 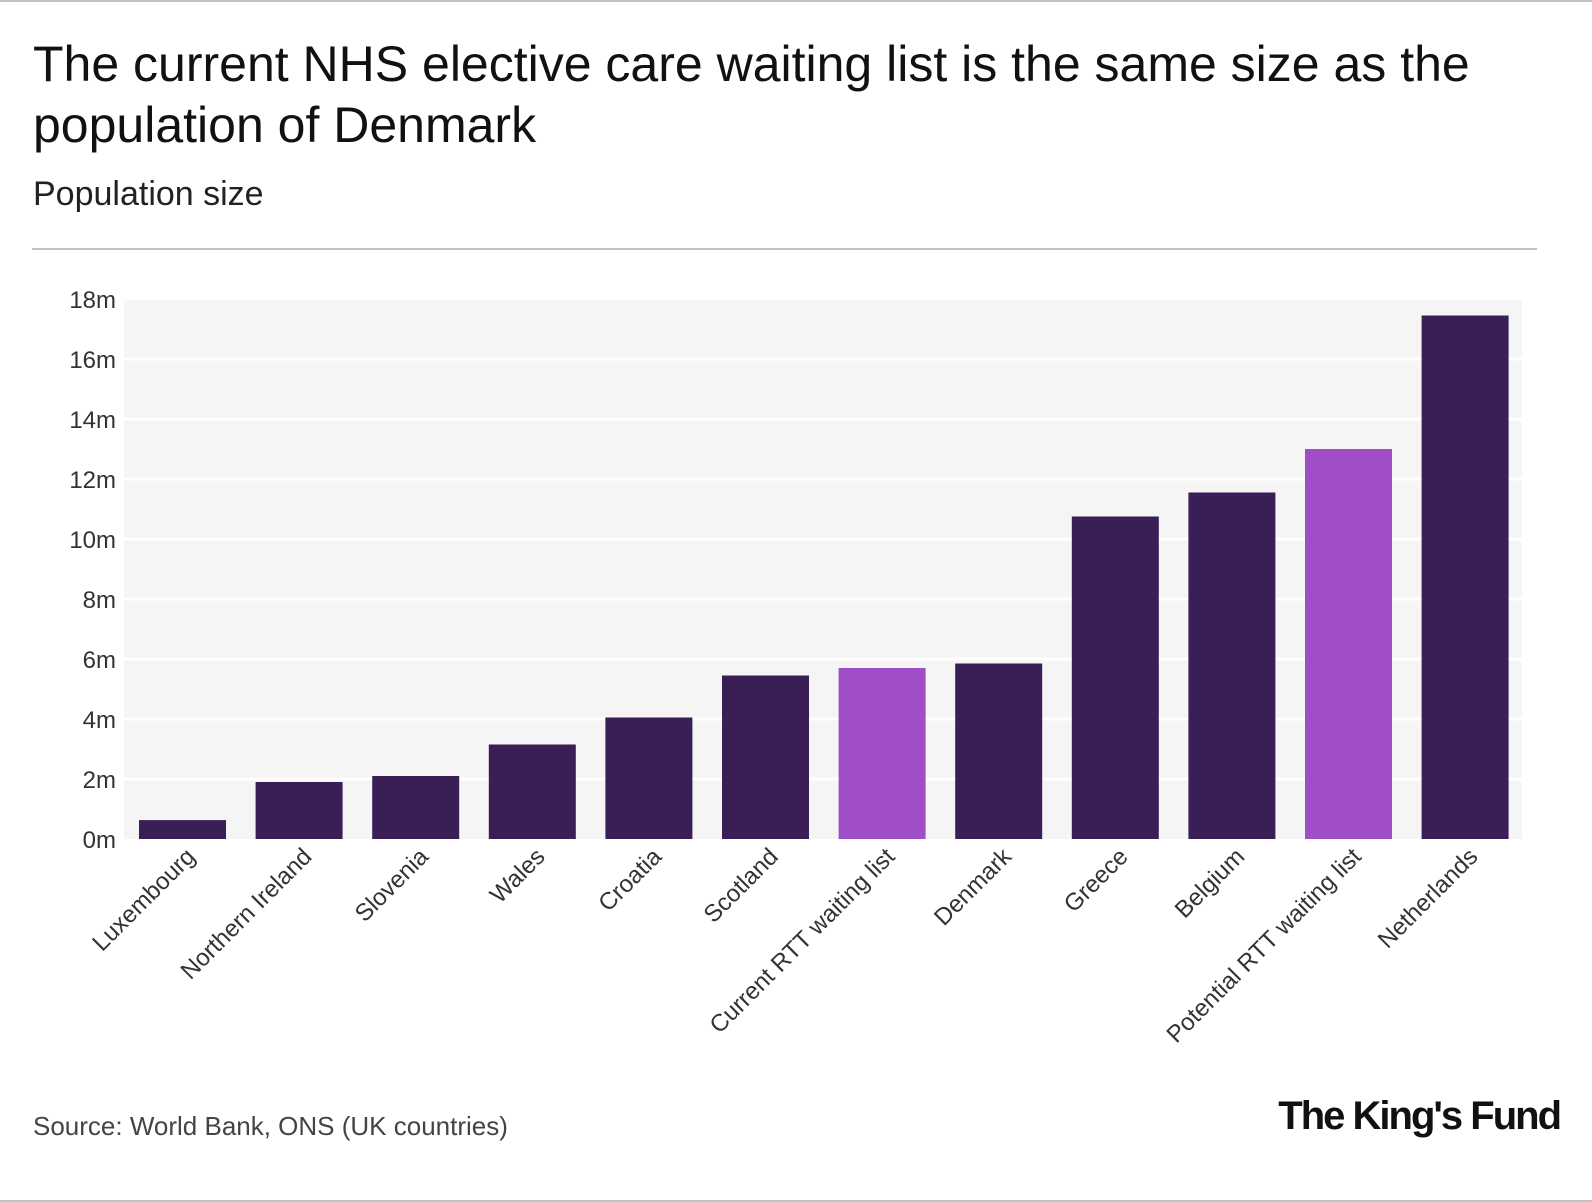 I want to click on bar-scotland, so click(x=765, y=757).